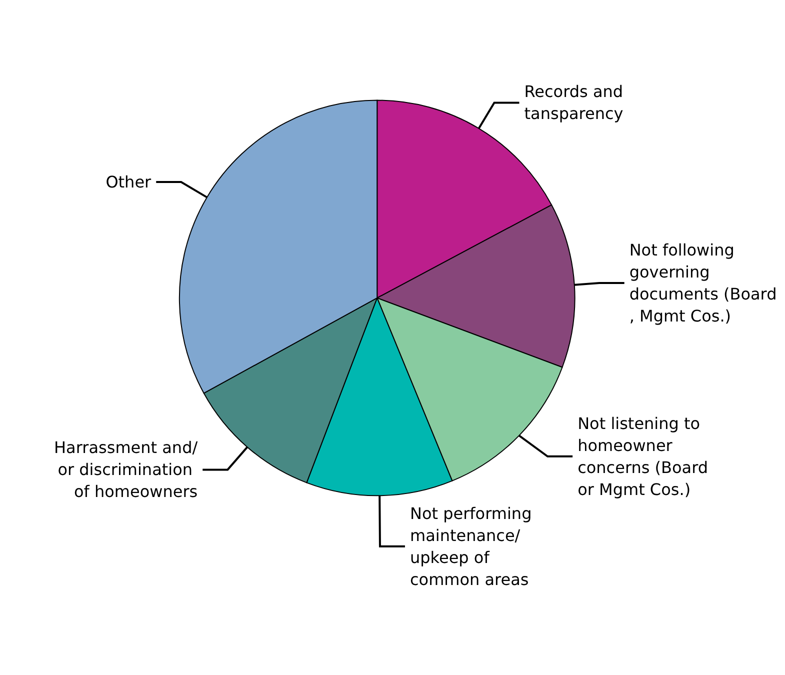 The image size is (785, 675). I want to click on slice-label: Other, so click(129, 182).